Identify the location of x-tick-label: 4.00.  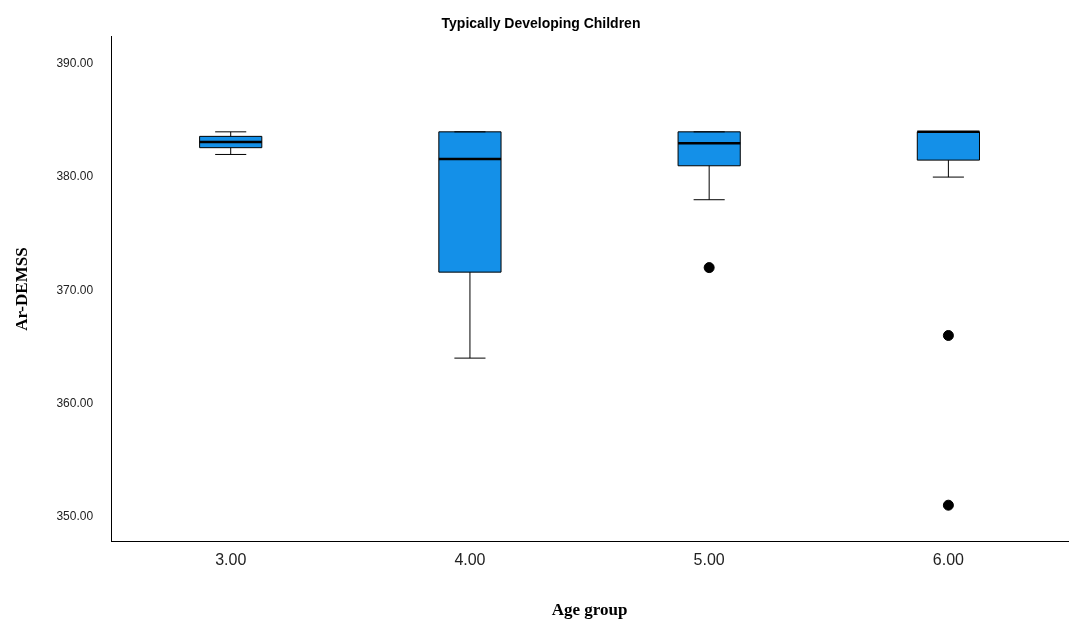
(470, 560).